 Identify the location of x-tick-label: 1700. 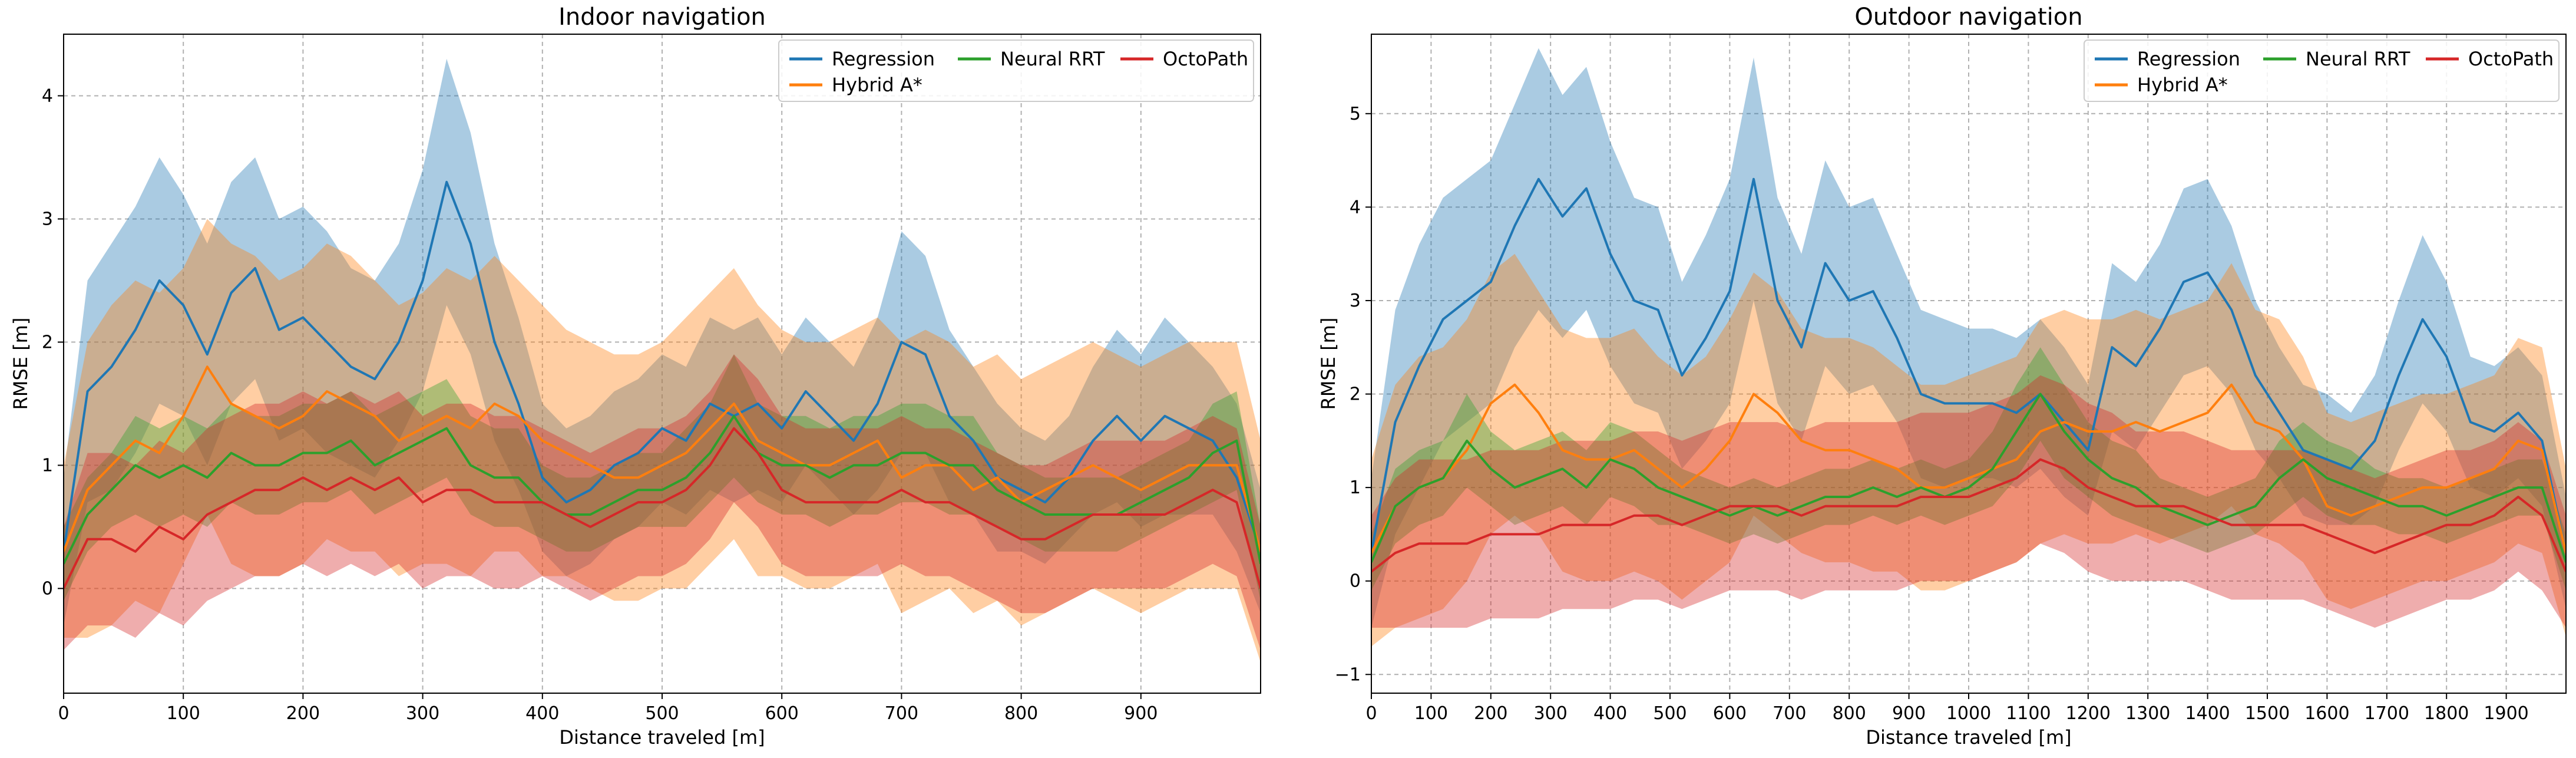
(2387, 714).